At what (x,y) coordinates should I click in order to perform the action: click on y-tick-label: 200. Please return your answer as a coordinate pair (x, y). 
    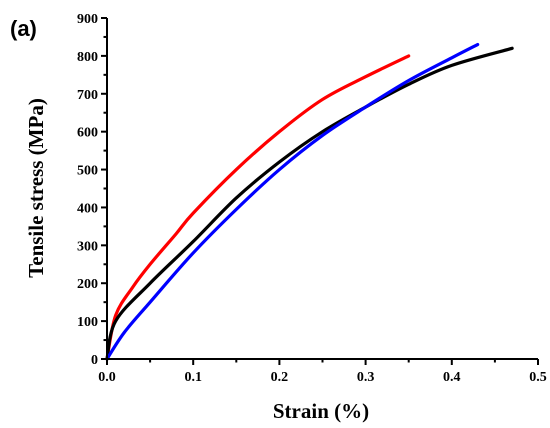
    Looking at the image, I should click on (87, 284).